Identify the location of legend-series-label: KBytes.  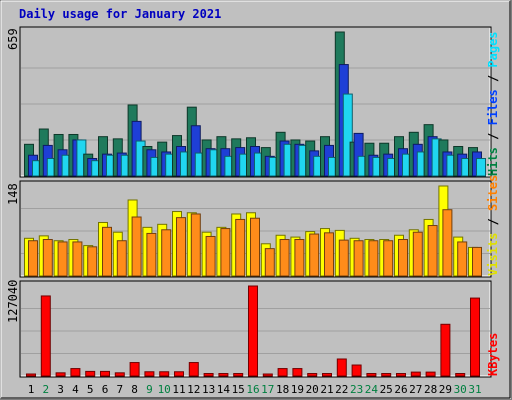
(493, 354).